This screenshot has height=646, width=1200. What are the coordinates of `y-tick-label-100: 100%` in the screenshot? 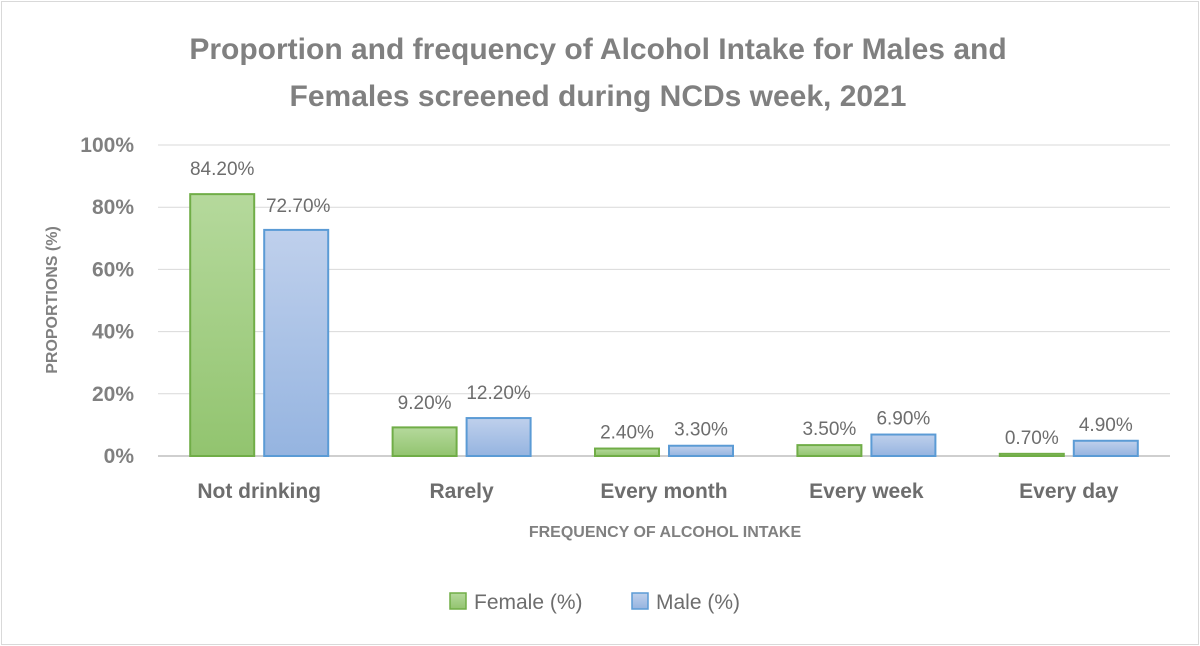 It's located at (107, 145).